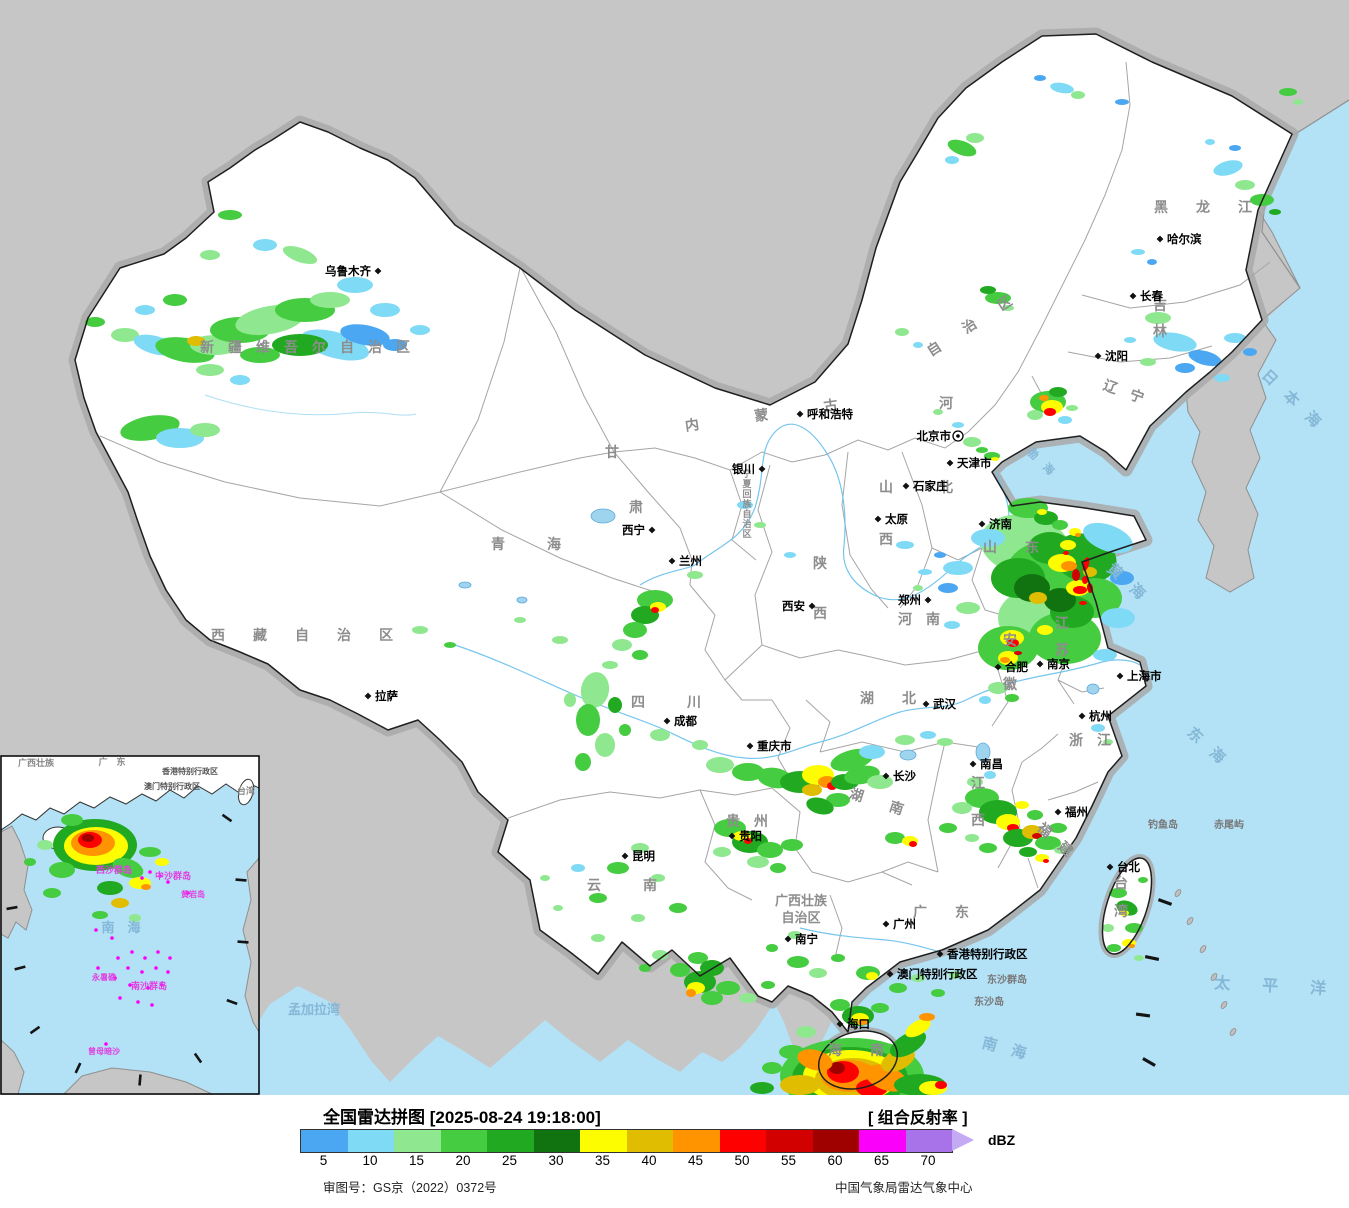 This screenshot has height=1208, width=1349. I want to click on islet, so click(1233, 1032).